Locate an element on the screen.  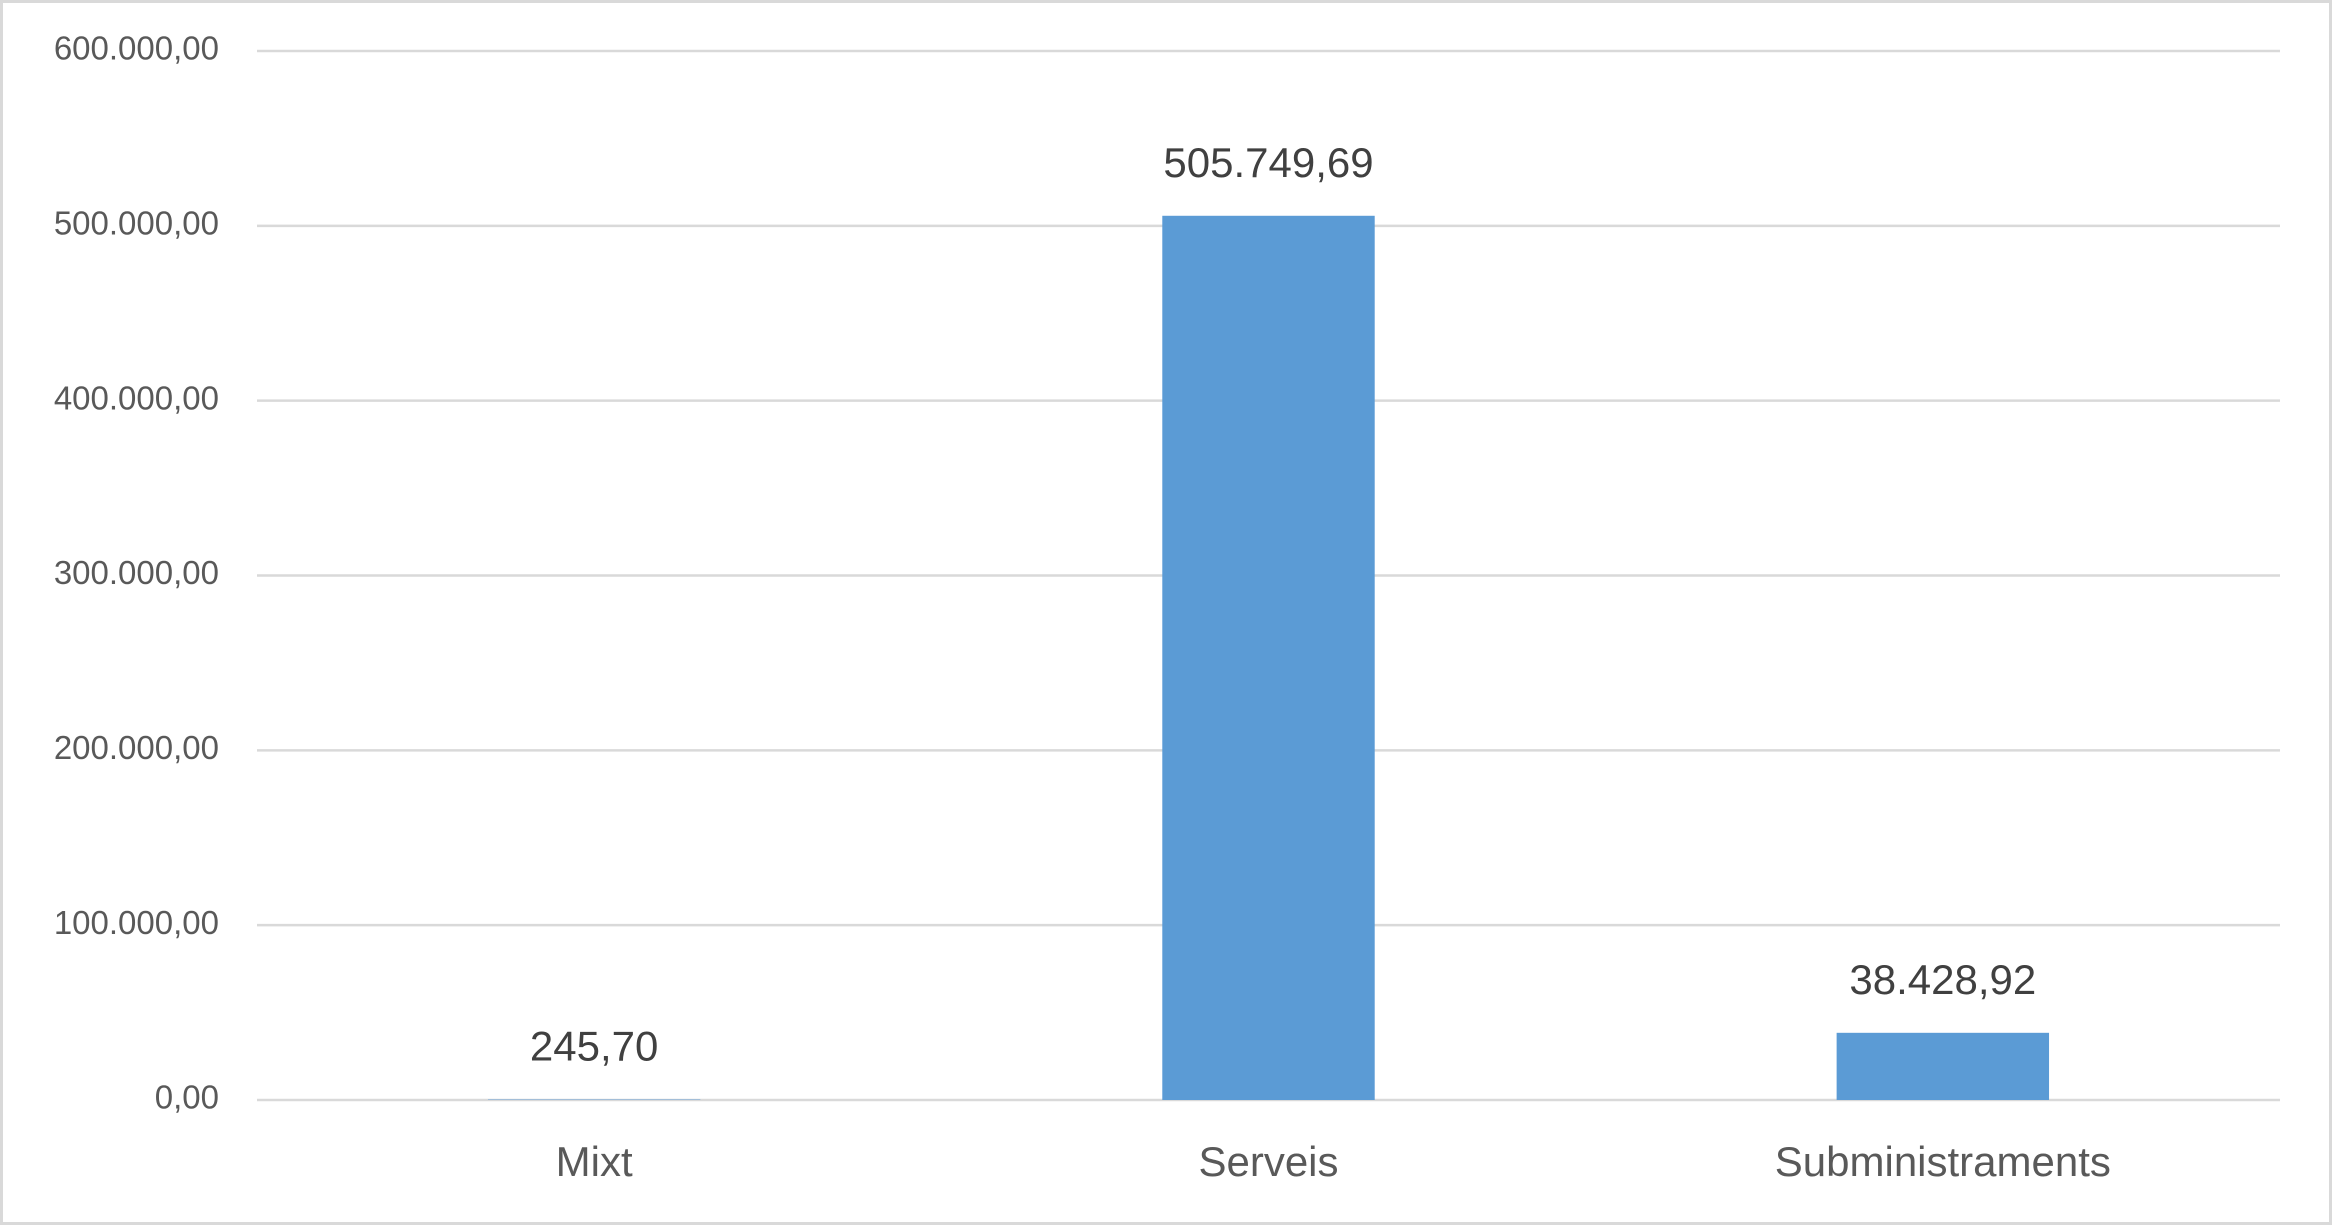
y-tick-label: 600.000,00 is located at coordinates (136, 48).